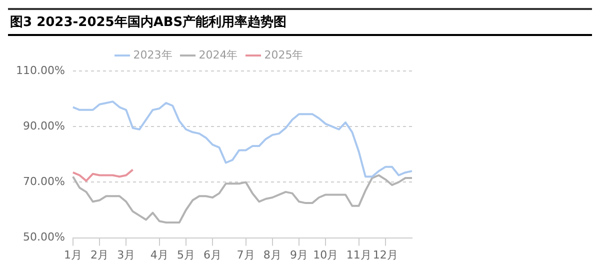 The width and height of the screenshot is (600, 271). What do you see at coordinates (272, 255) in the screenshot?
I see `x-tick-label: 8月` at bounding box center [272, 255].